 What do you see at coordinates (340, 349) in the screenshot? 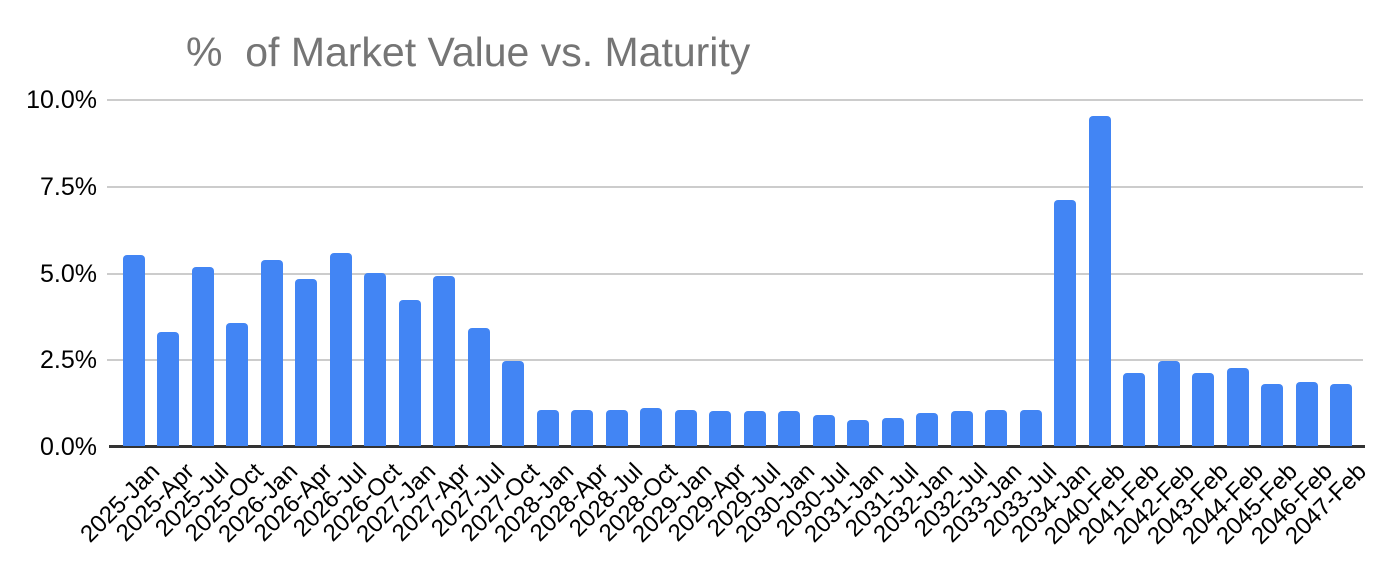
I see `bar-2026-Jul` at bounding box center [340, 349].